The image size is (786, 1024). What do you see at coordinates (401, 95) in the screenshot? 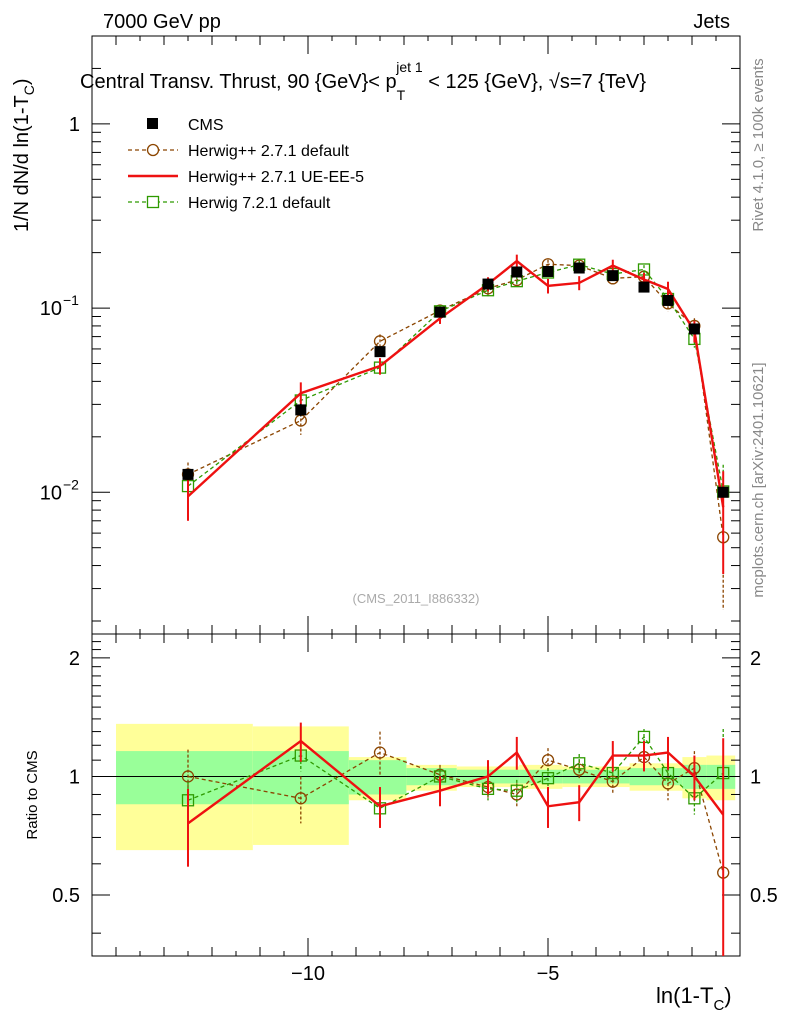
I see `plot-title-sub: T` at bounding box center [401, 95].